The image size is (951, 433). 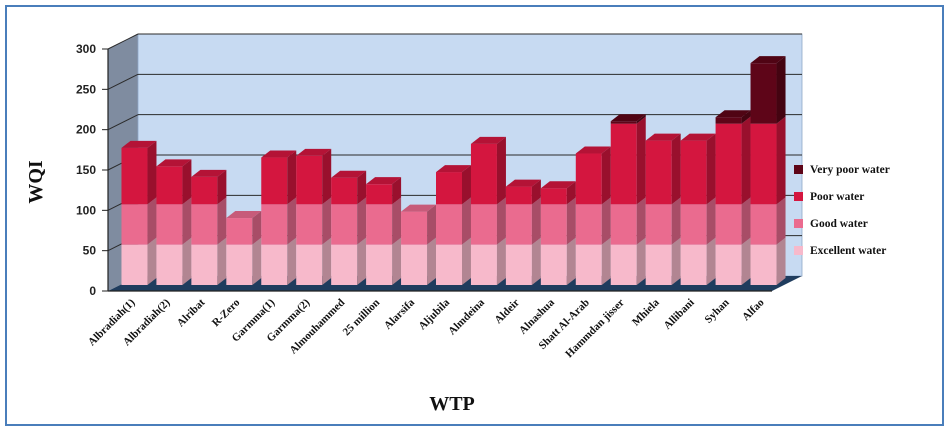 What do you see at coordinates (839, 224) in the screenshot?
I see `legend-label: Good water` at bounding box center [839, 224].